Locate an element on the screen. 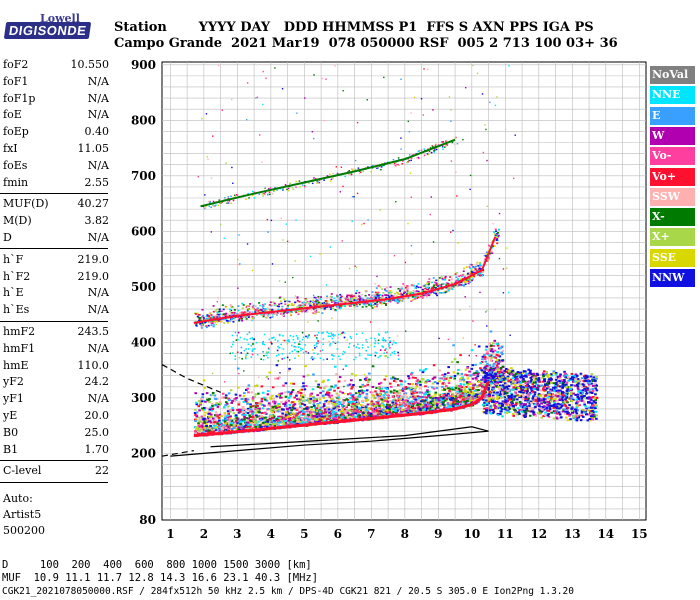 The height and width of the screenshot is (600, 700). y-tick-label: 600 is located at coordinates (143, 231).